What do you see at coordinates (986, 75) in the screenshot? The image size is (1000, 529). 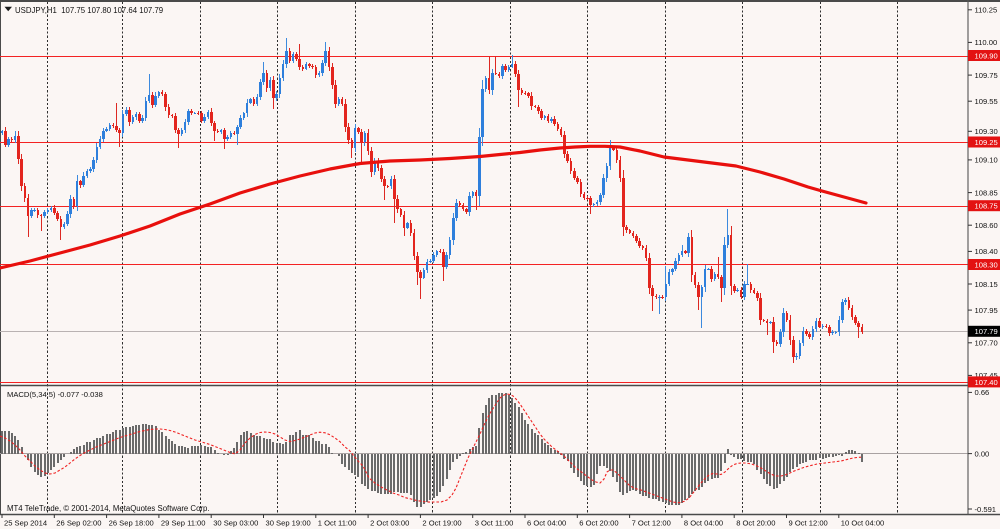 I see `svg-text: 109.75` at bounding box center [986, 75].